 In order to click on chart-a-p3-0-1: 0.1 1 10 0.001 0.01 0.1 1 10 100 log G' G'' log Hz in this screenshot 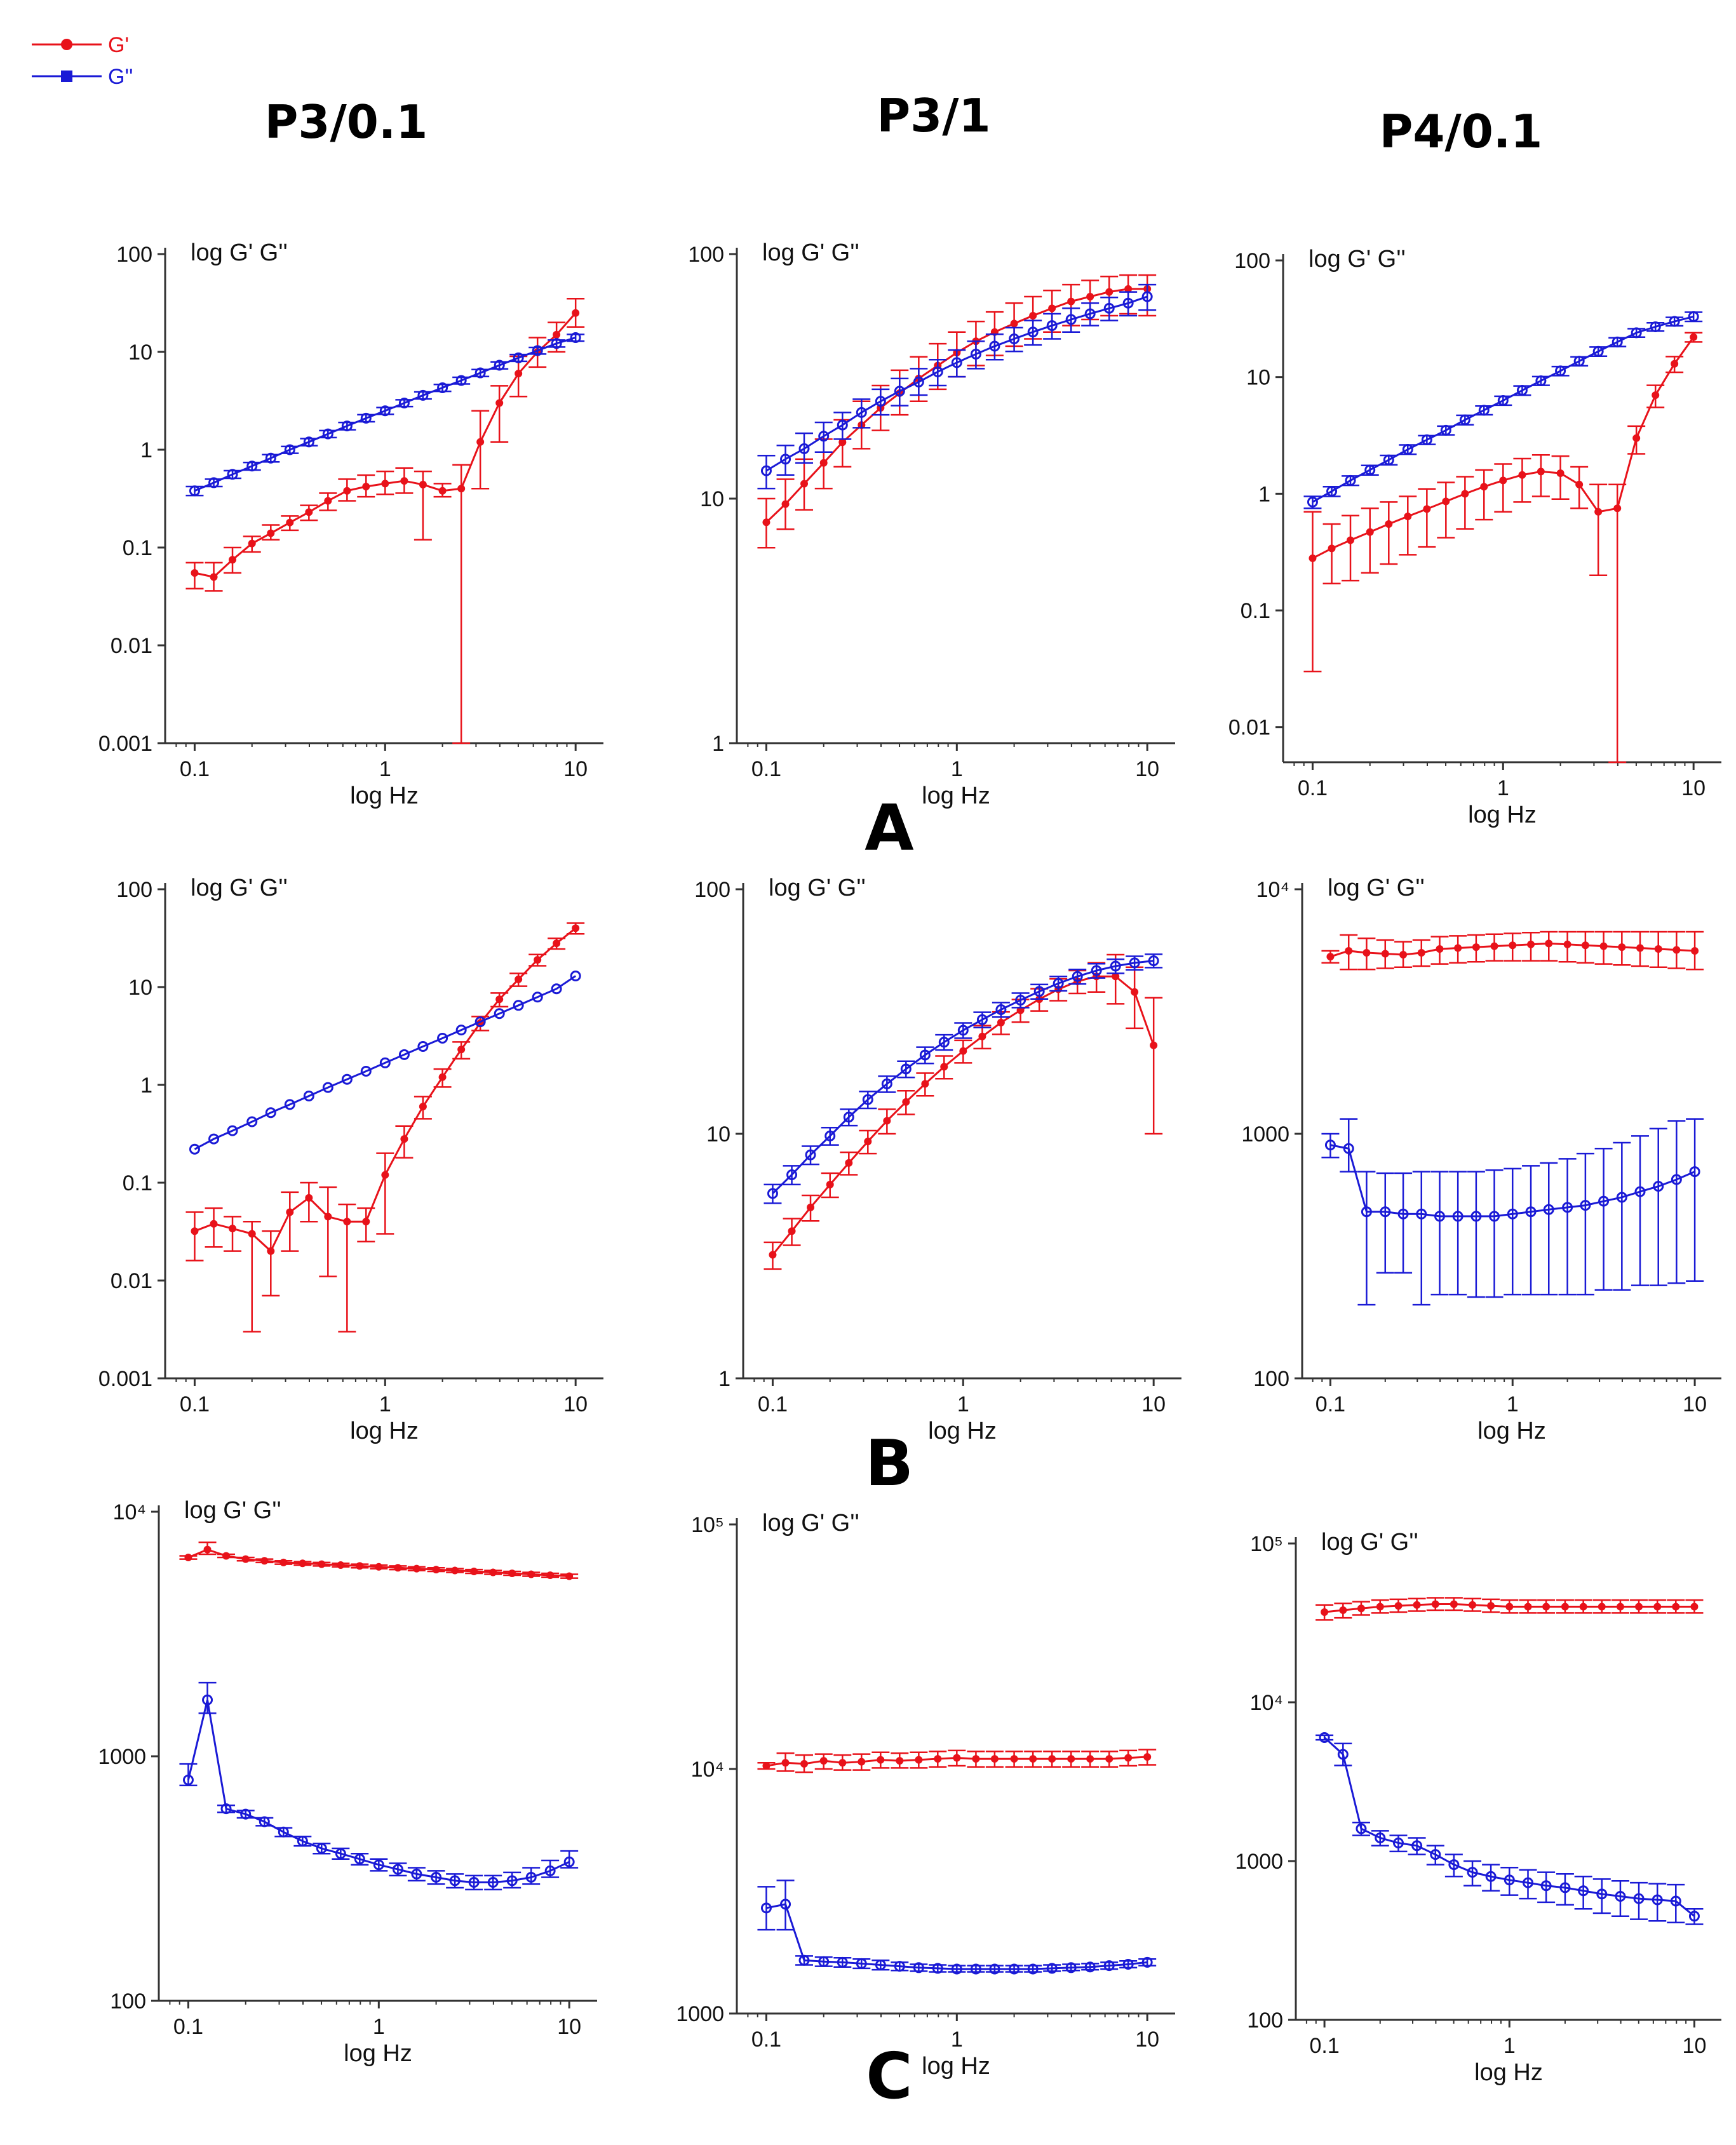, I will do `click(350, 524)`.